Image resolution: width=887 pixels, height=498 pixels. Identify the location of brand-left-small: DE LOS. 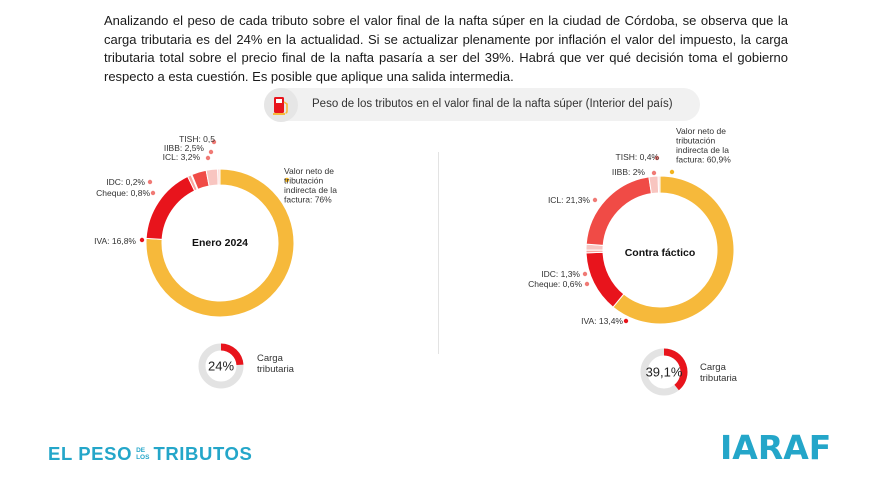
(142, 454).